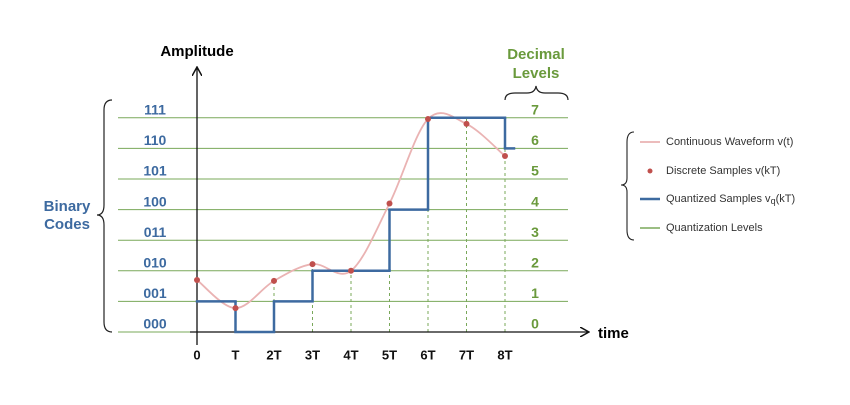  What do you see at coordinates (155, 201) in the screenshot?
I see `binary-code: 100` at bounding box center [155, 201].